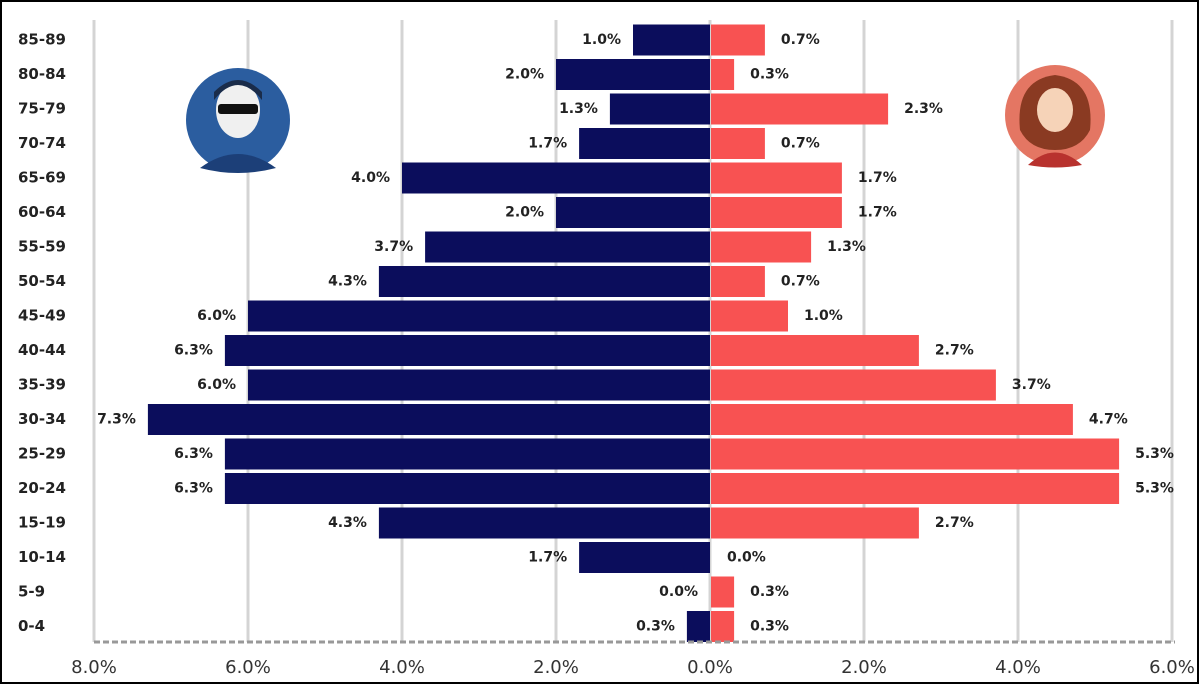  What do you see at coordinates (42, 316) in the screenshot?
I see `category-label: 45-49` at bounding box center [42, 316].